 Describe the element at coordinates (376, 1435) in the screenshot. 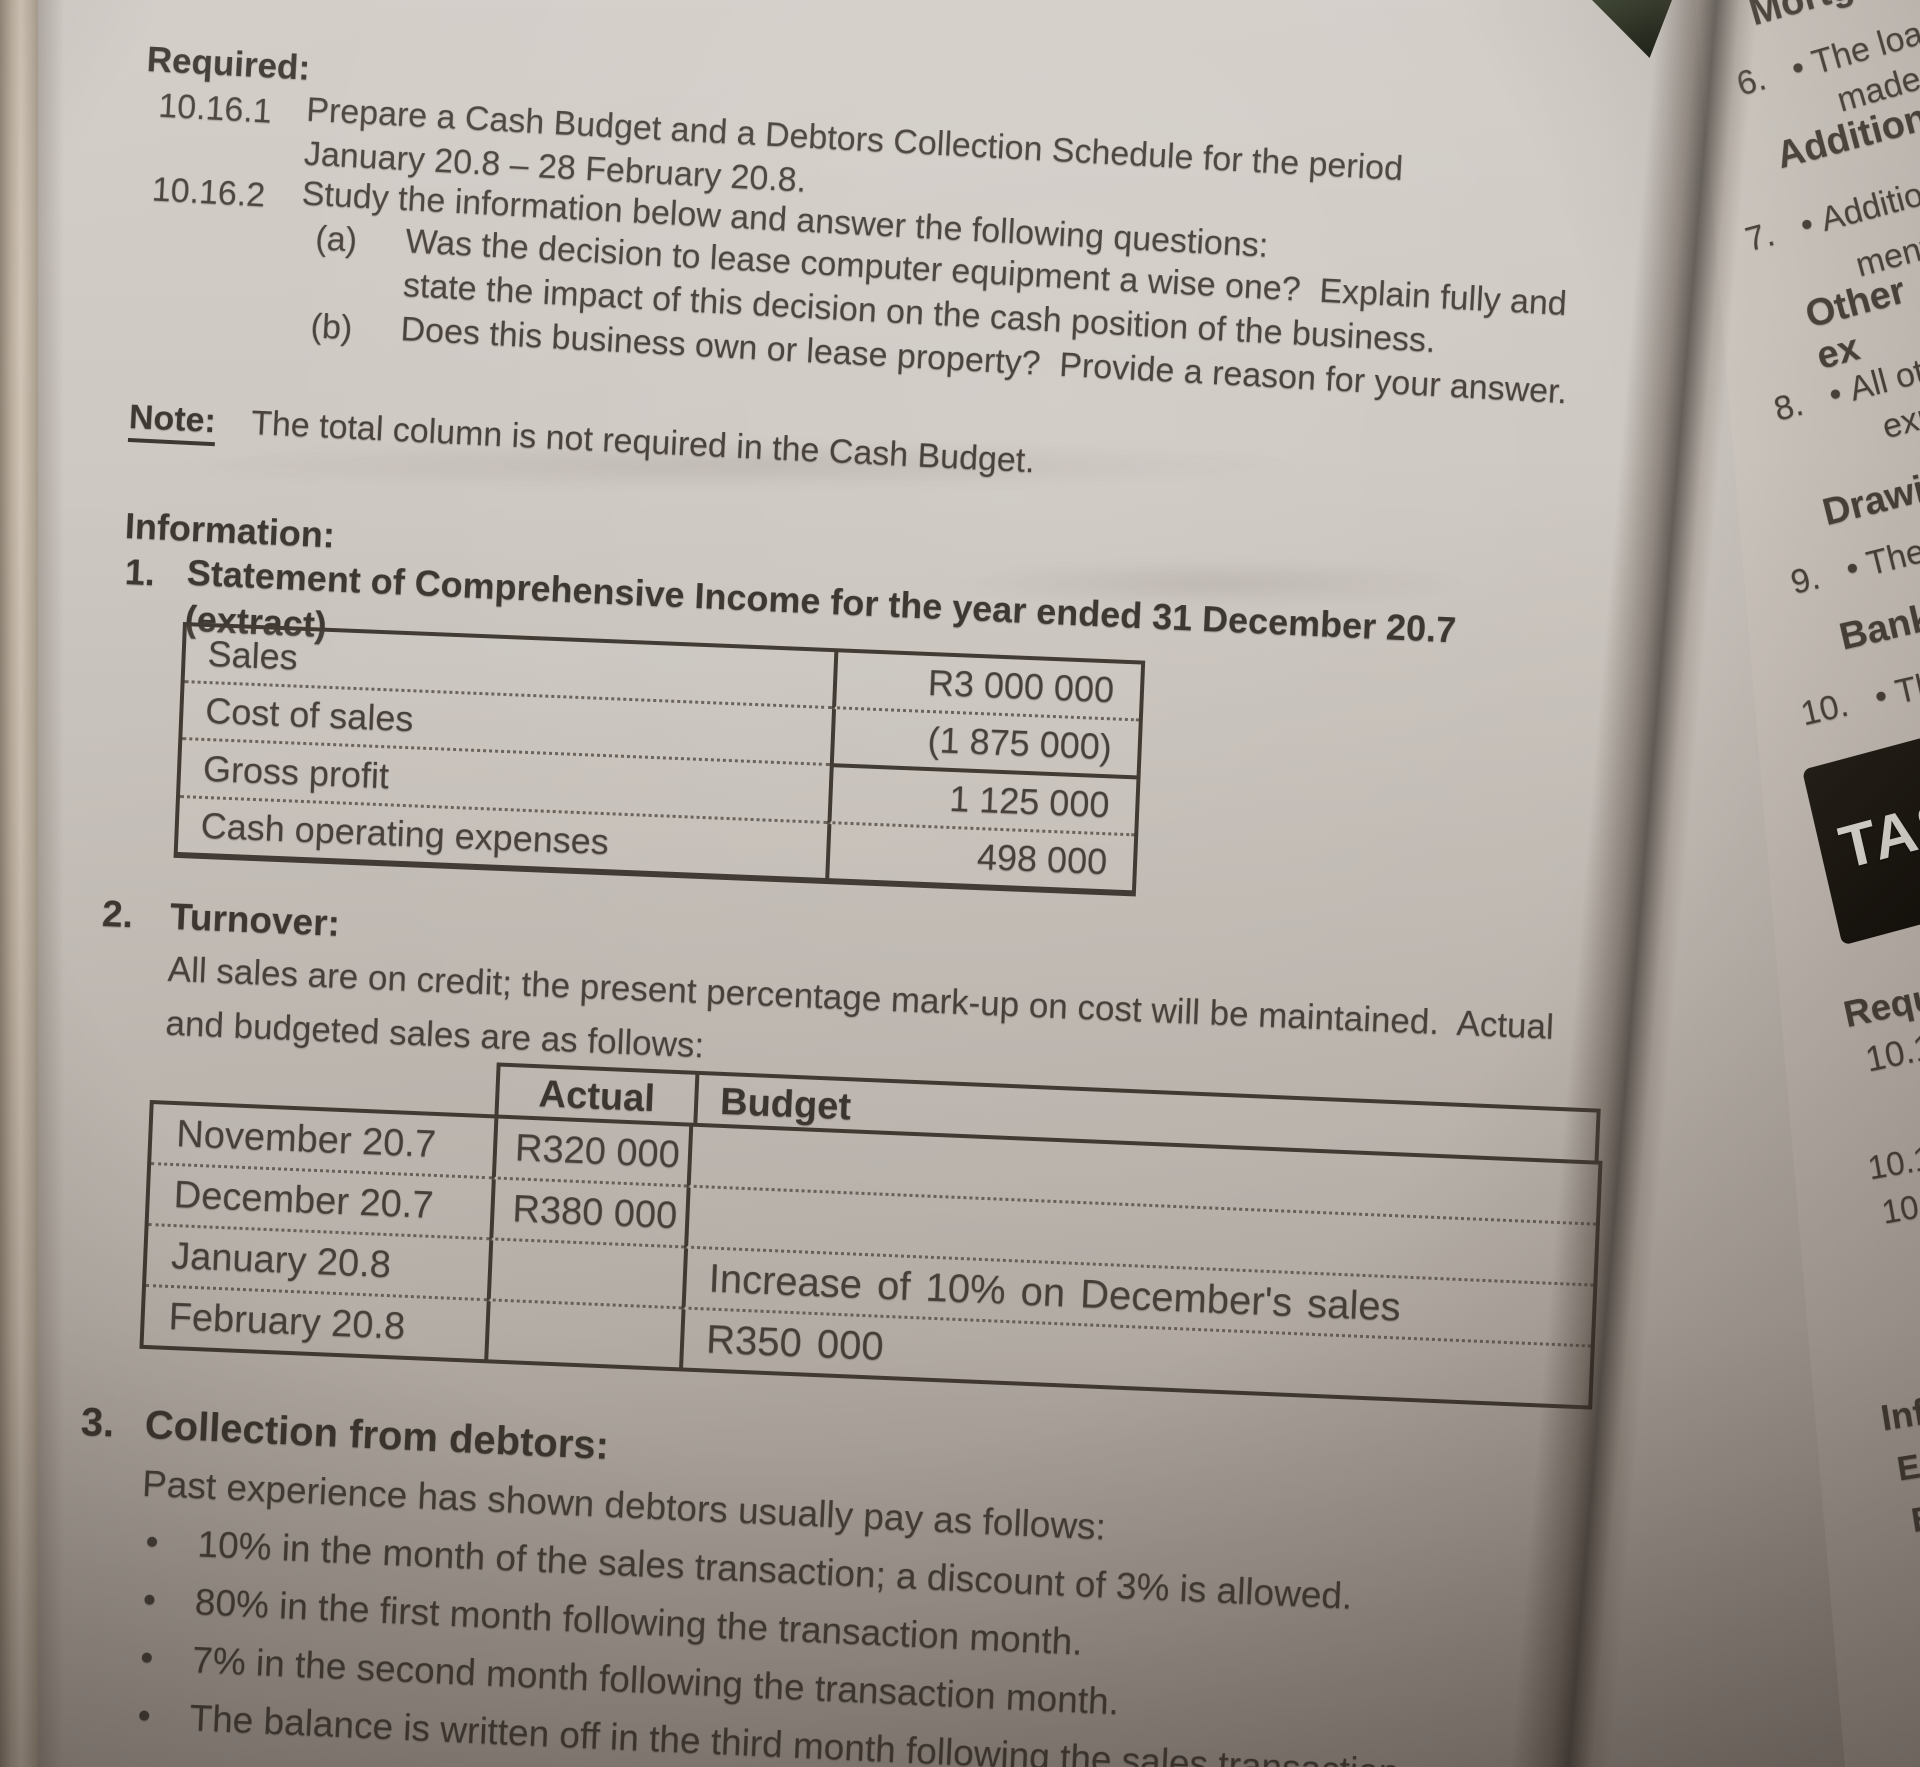

I see `section-title: Collection from debtors:` at that location.